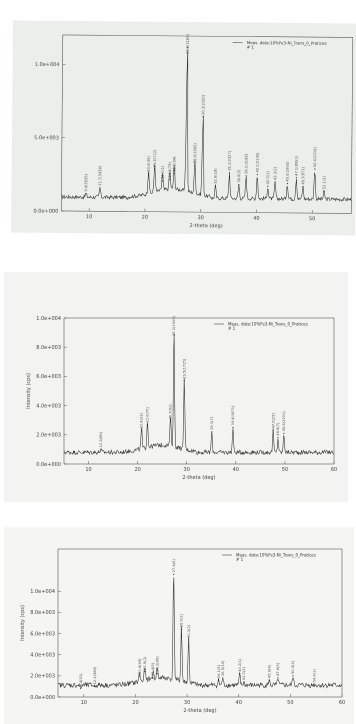 The image size is (356, 724). I want to click on legend-entry: # 1, so click(251, 47).